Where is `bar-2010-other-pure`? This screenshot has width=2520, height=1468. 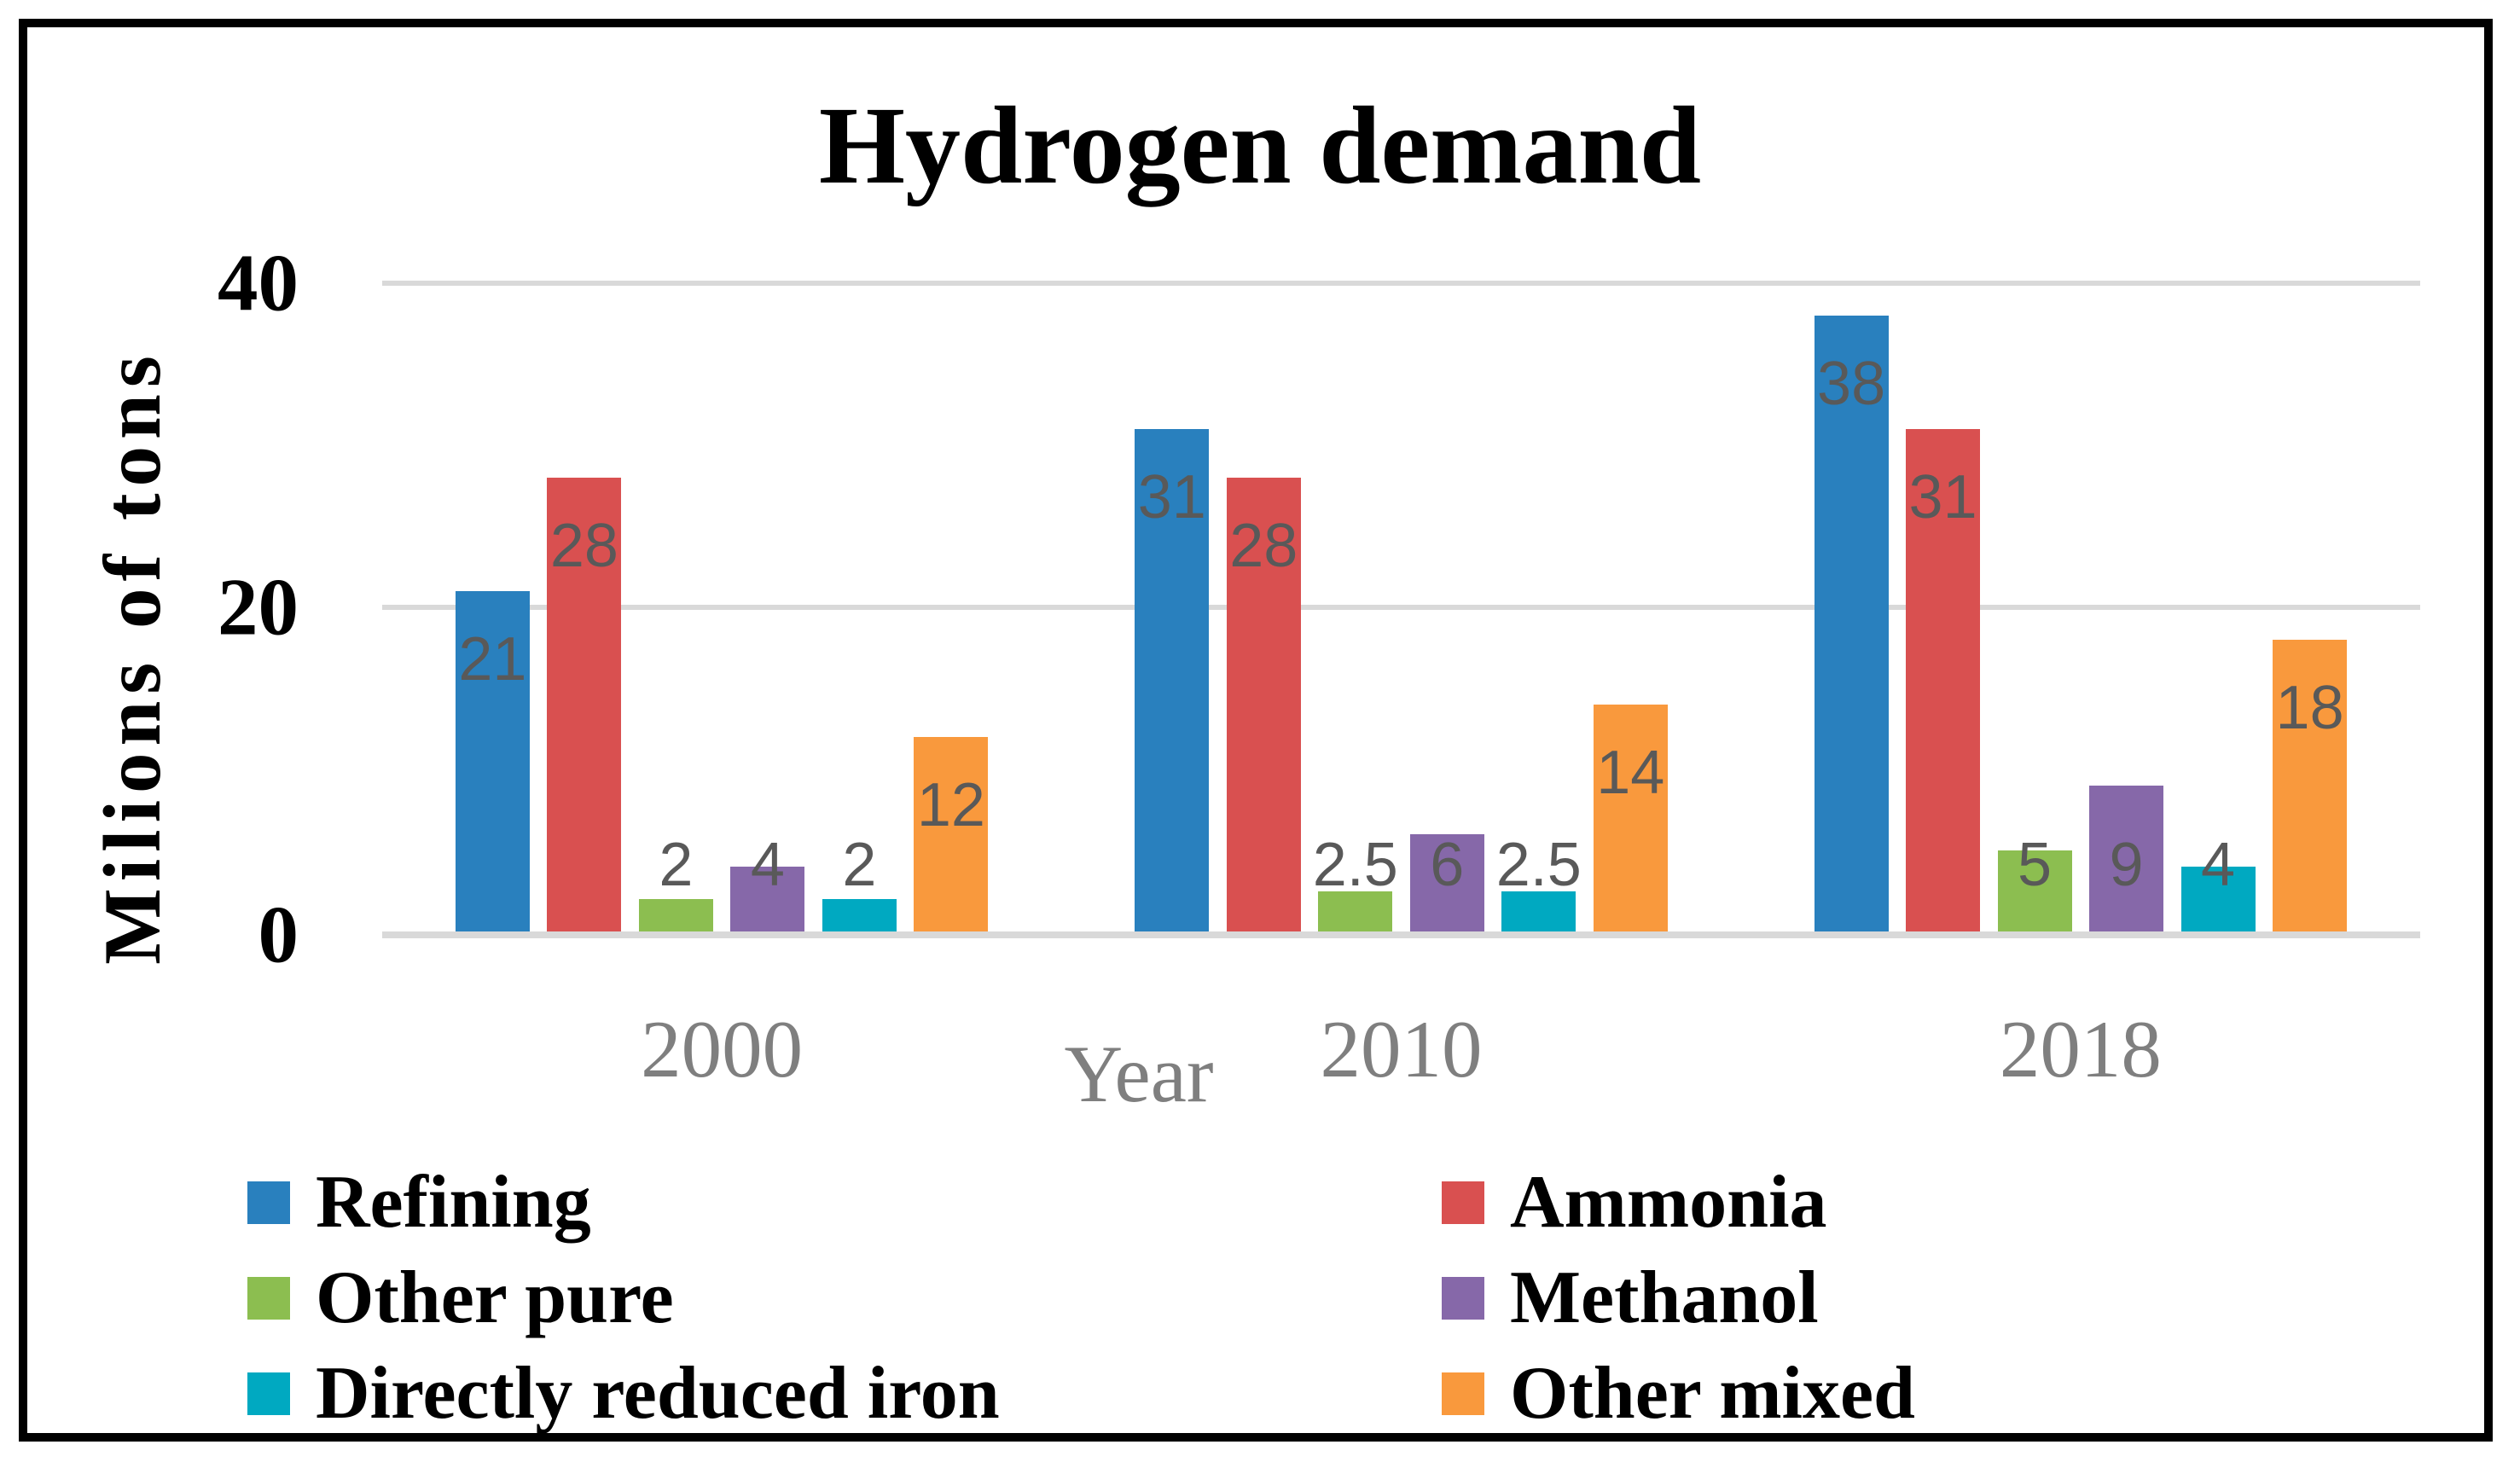
bar-2010-other-pure is located at coordinates (1356, 911).